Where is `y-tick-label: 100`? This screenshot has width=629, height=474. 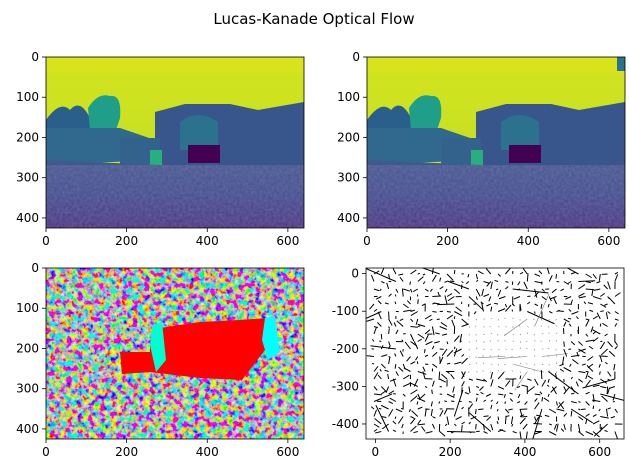 y-tick-label: 100 is located at coordinates (348, 97).